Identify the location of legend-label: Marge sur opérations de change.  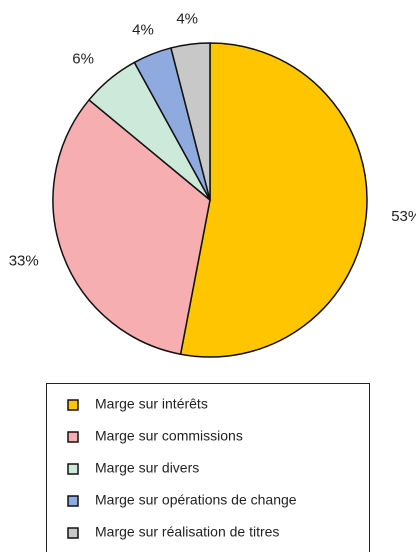
(196, 500).